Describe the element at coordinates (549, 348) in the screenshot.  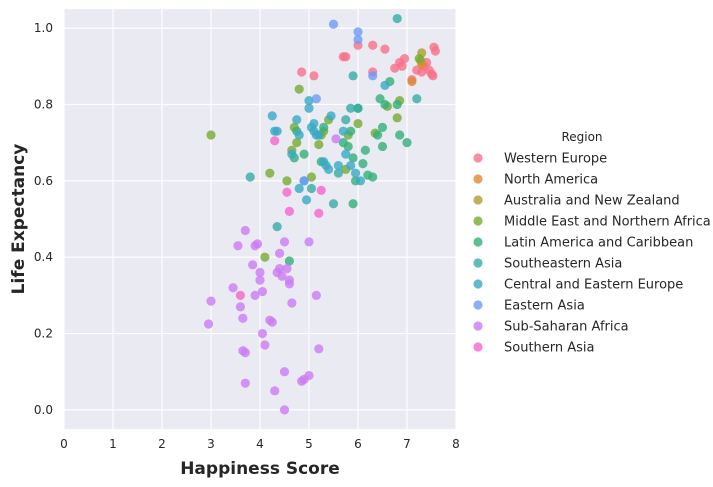
I see `legend-label: Southern Asia` at that location.